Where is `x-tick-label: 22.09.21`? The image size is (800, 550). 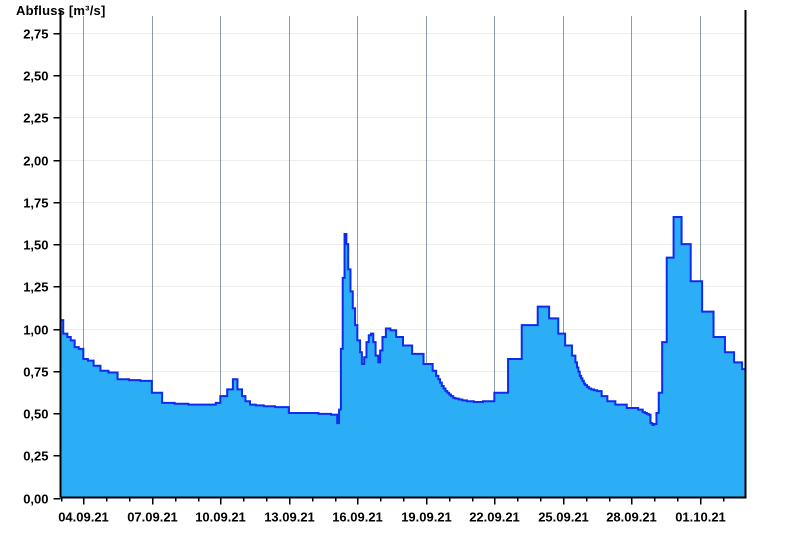 x-tick-label: 22.09.21 is located at coordinates (494, 517).